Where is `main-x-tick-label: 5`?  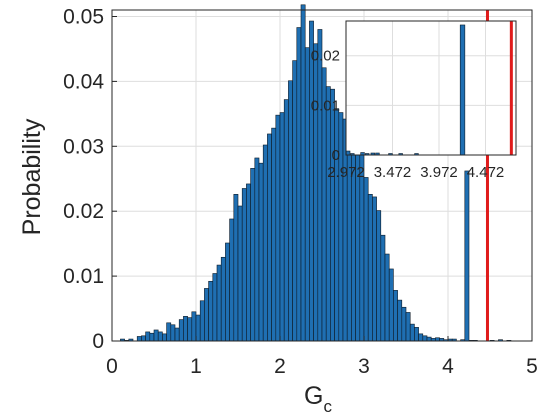
main-x-tick-label: 5 is located at coordinates (532, 366).